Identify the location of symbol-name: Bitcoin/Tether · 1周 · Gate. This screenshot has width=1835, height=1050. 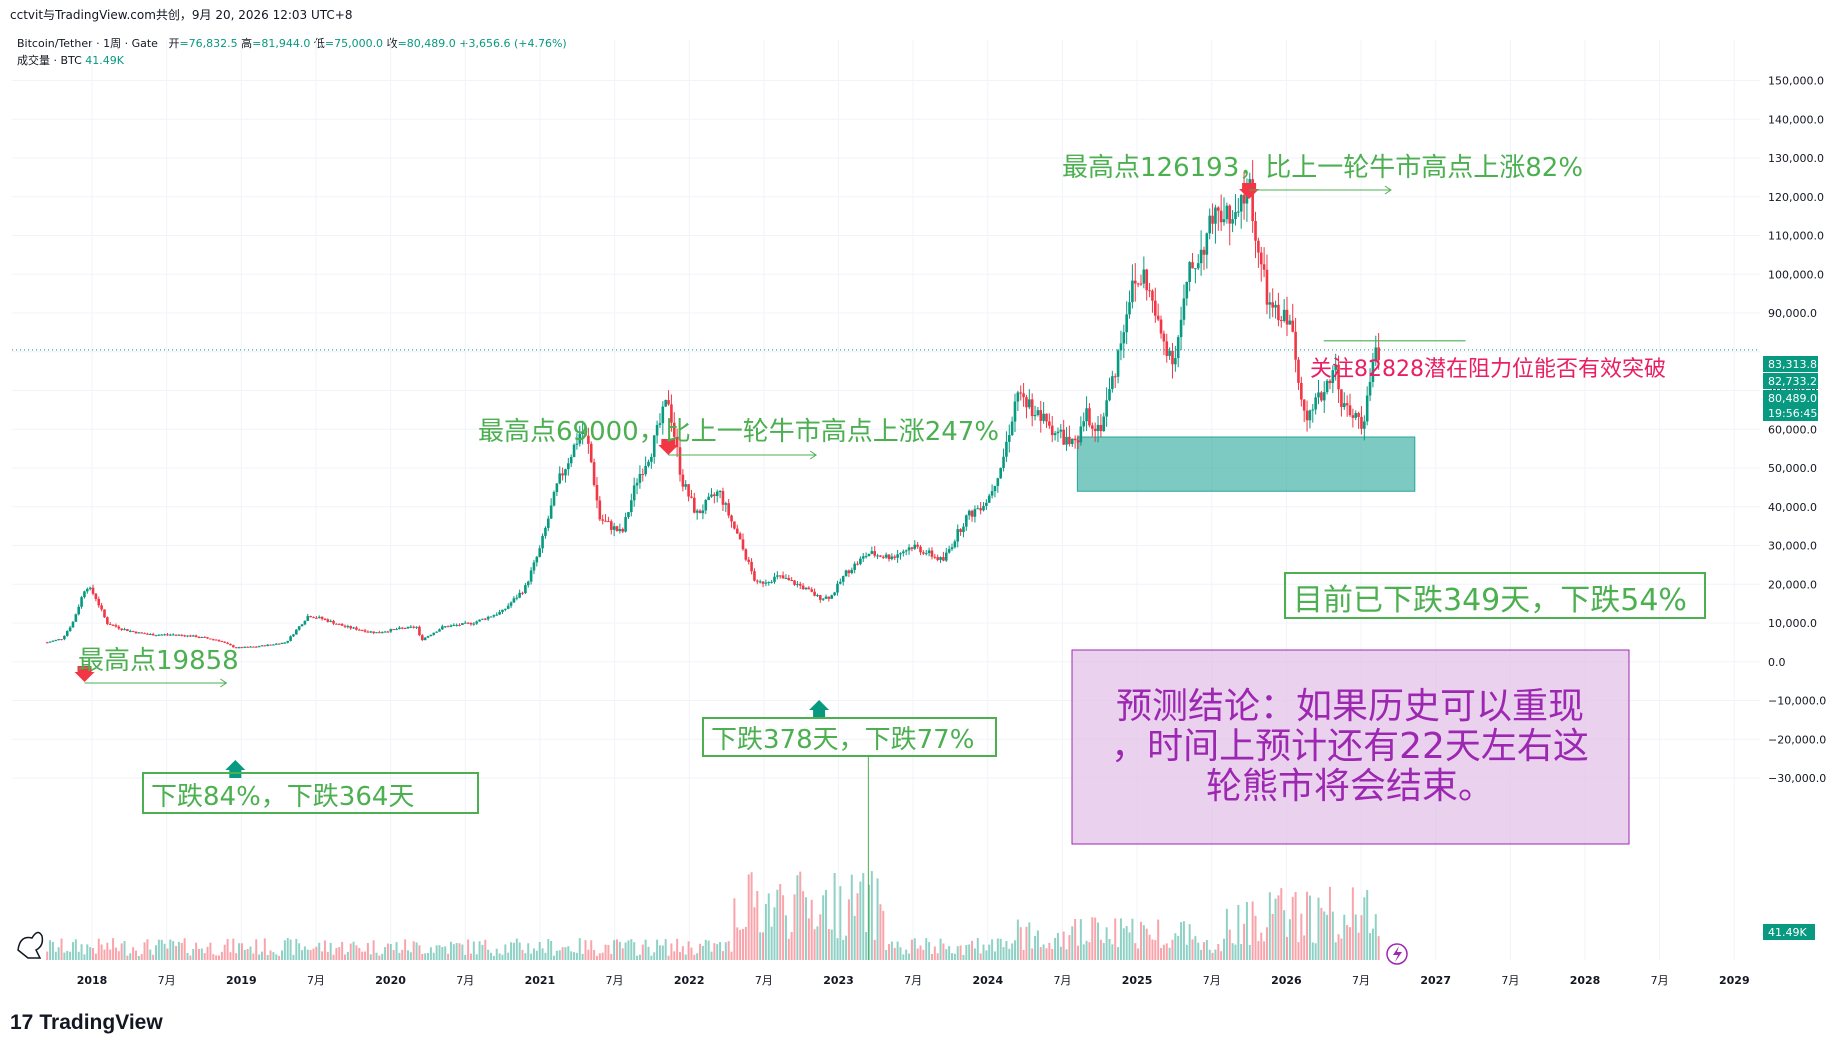
(87, 43).